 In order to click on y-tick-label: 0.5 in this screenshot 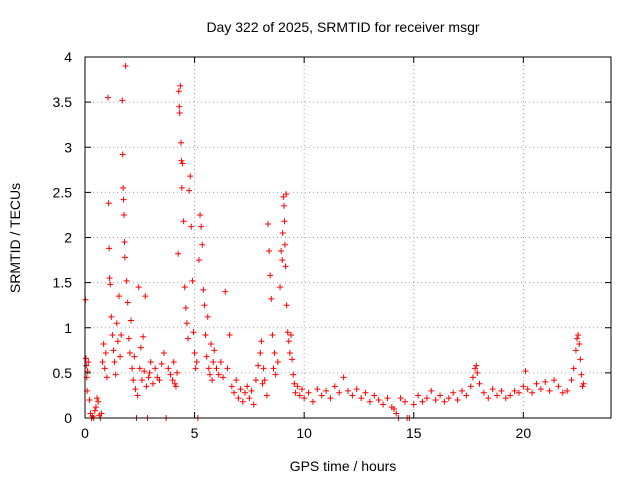, I will do `click(63, 373)`.